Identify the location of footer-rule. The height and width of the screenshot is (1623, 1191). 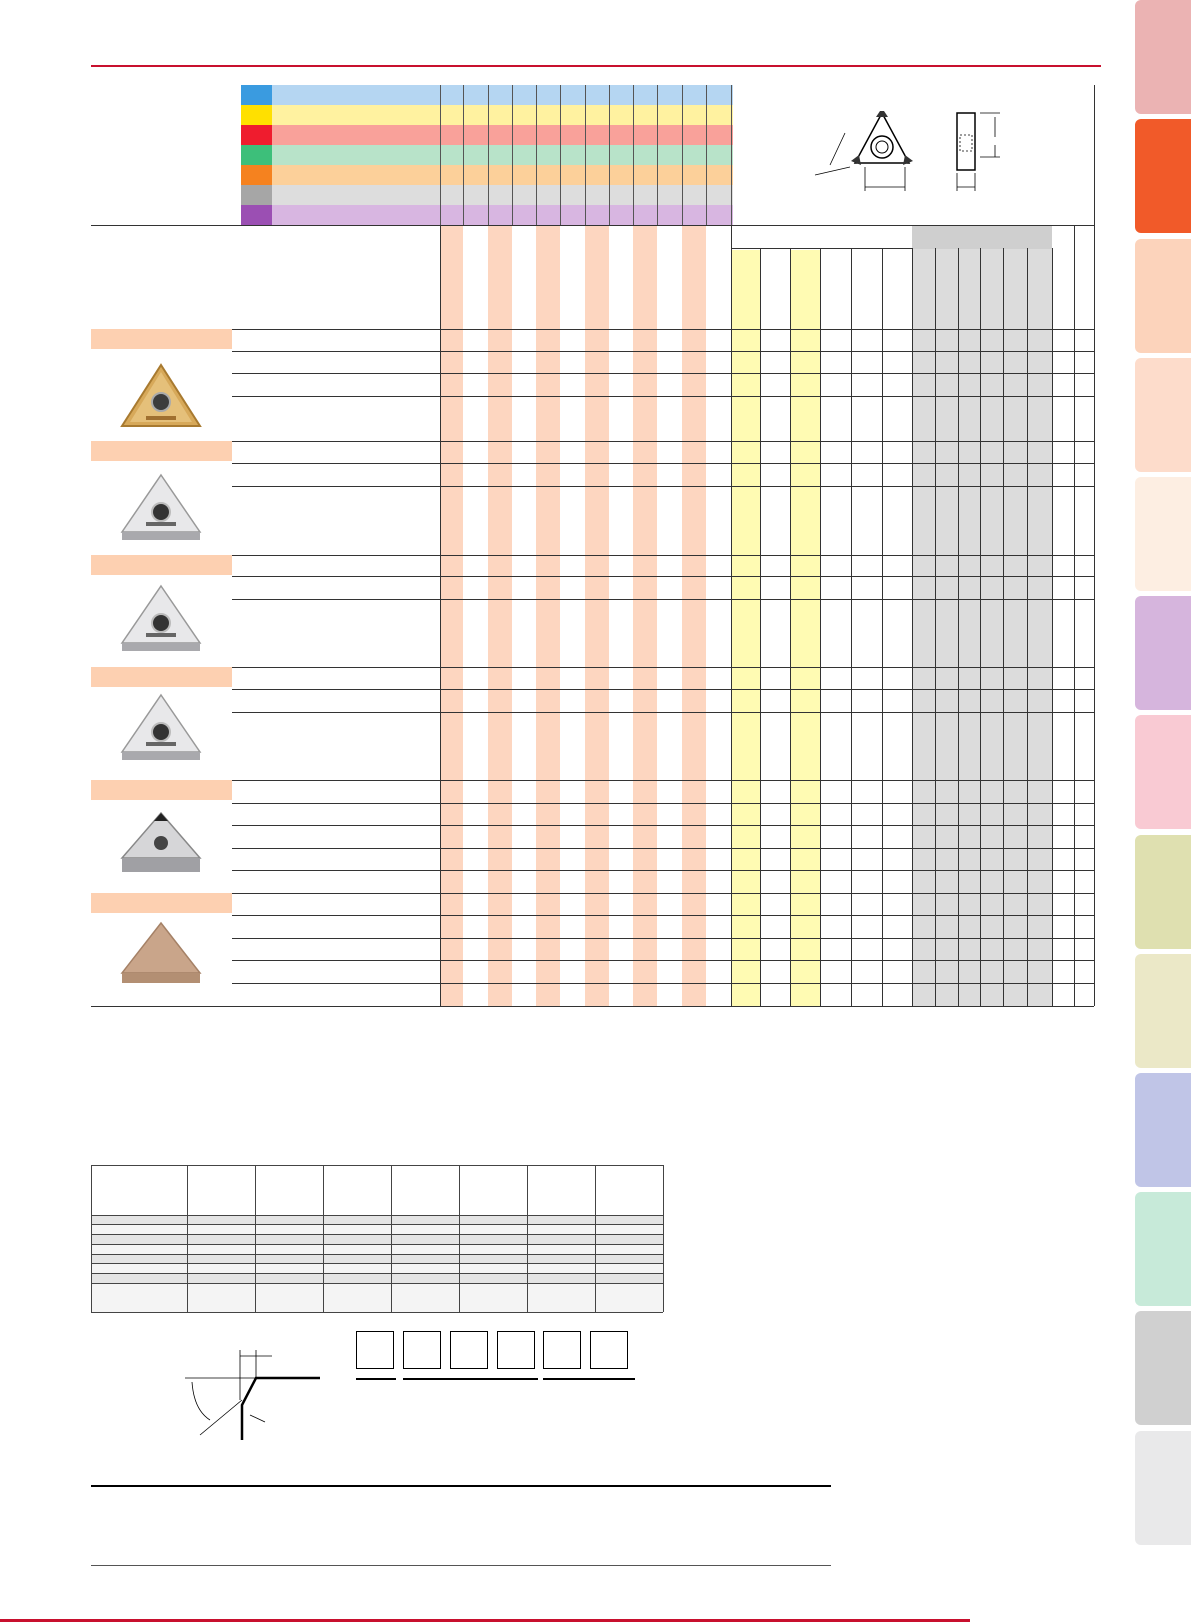
(485, 1620).